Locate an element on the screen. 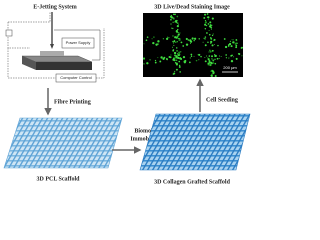 The image size is (320, 240). step-label: Biomolecule is located at coordinates (150, 131).